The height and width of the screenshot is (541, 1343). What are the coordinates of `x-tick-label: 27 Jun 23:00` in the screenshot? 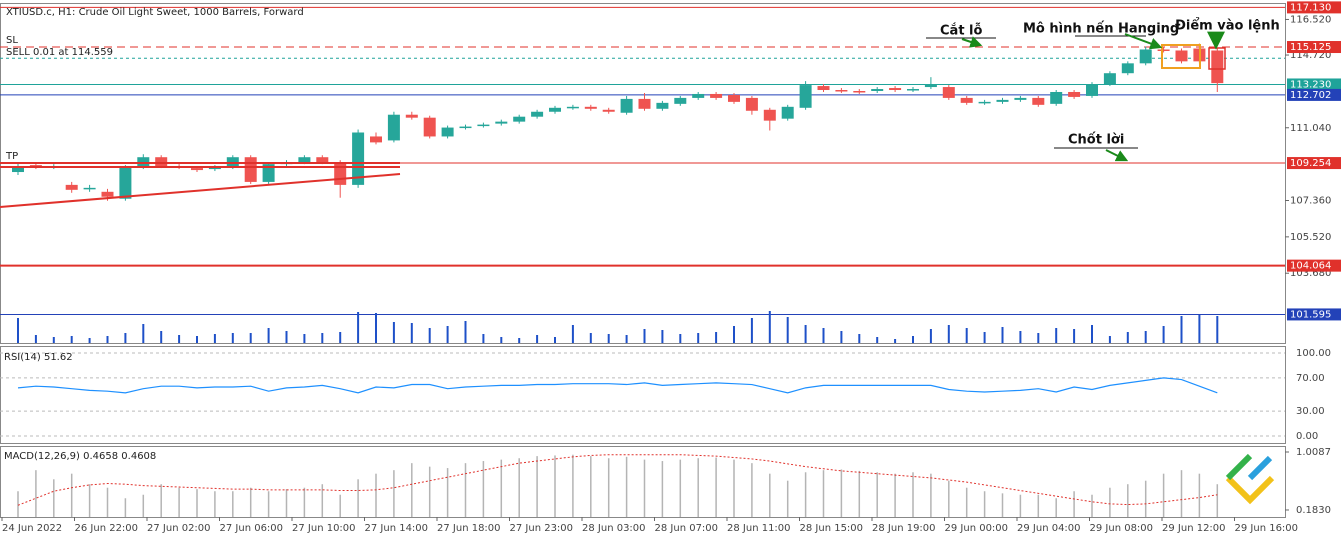 It's located at (542, 528).